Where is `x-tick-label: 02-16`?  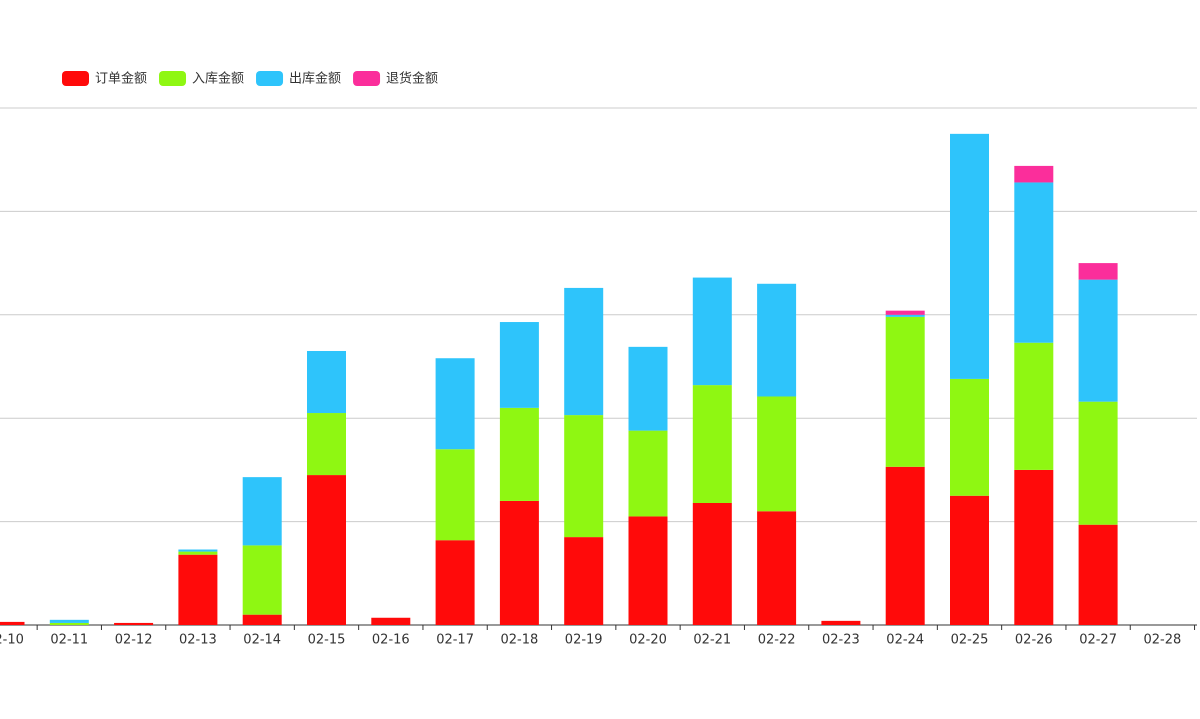 x-tick-label: 02-16 is located at coordinates (391, 640).